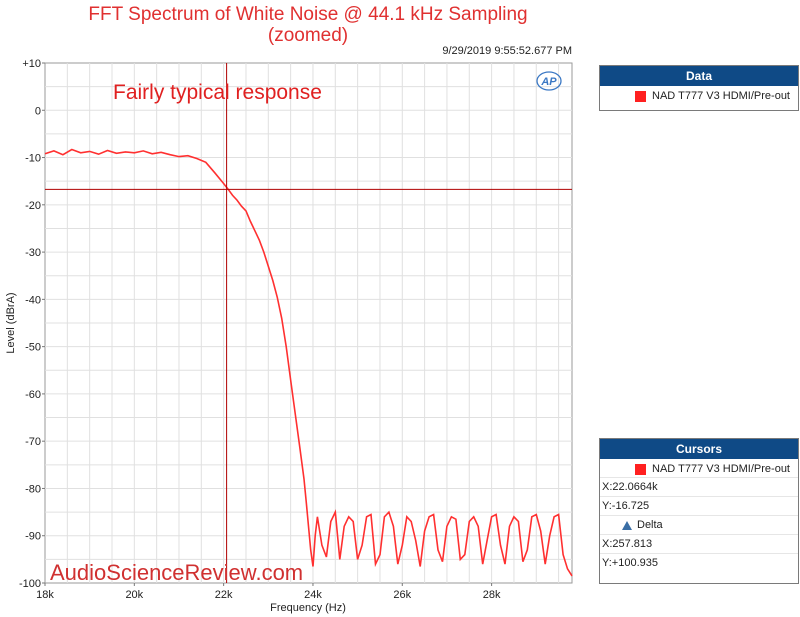 Image resolution: width=800 pixels, height=617 pixels. I want to click on ap-logo-text: AP, so click(548, 82).